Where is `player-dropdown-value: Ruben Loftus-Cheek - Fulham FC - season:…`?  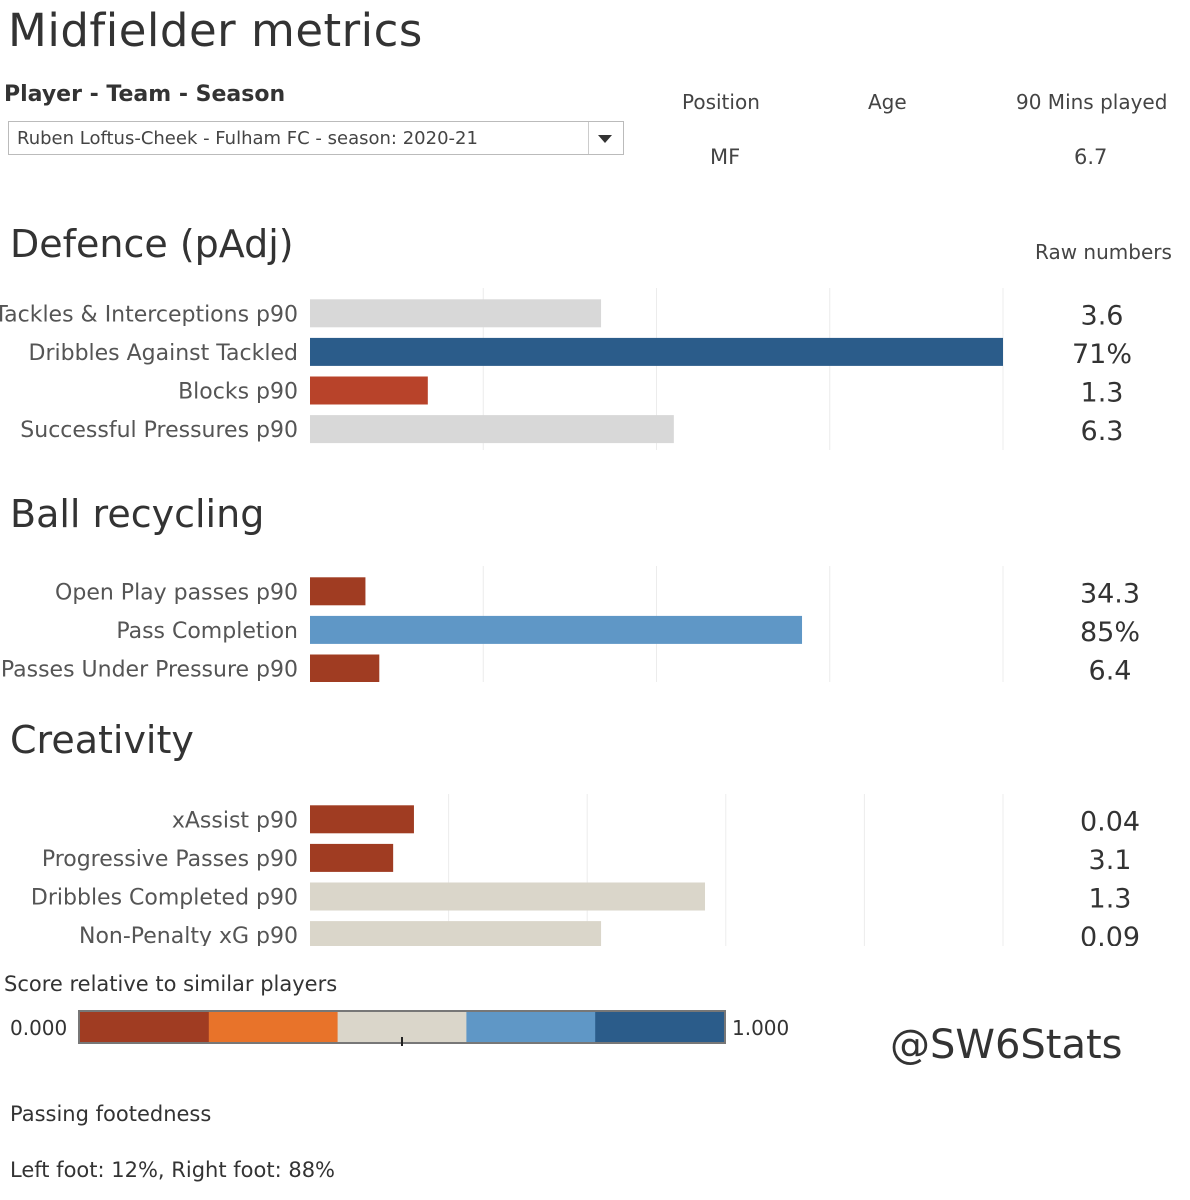
player-dropdown-value: Ruben Loftus-Cheek - Fulham FC - season:… is located at coordinates (247, 138).